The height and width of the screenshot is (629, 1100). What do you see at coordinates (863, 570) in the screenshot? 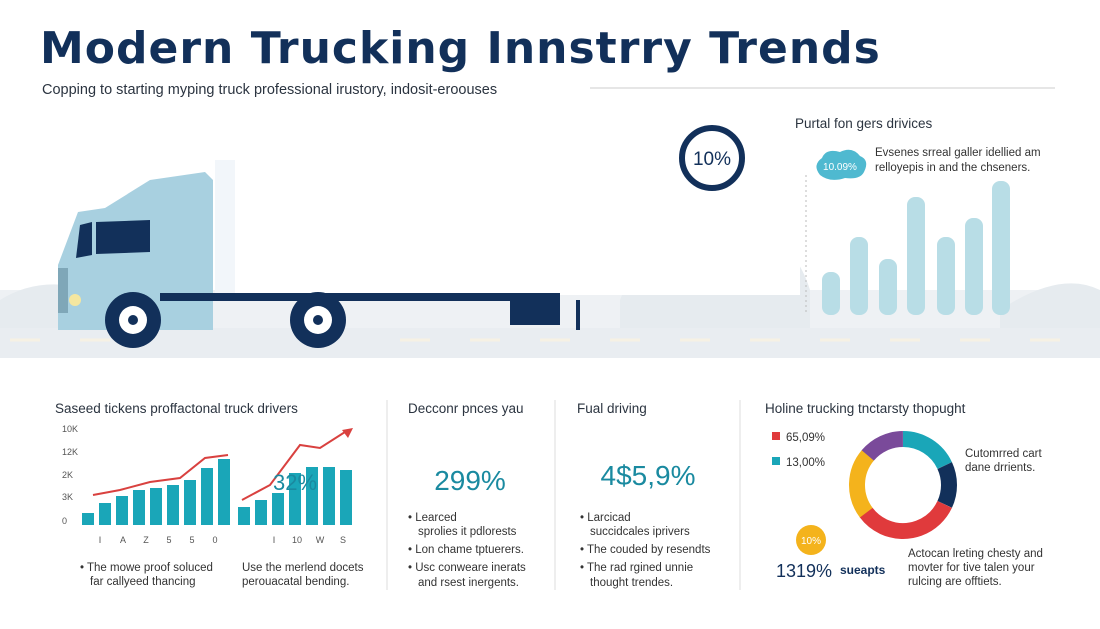
I see `stat-label: sueapts` at bounding box center [863, 570].